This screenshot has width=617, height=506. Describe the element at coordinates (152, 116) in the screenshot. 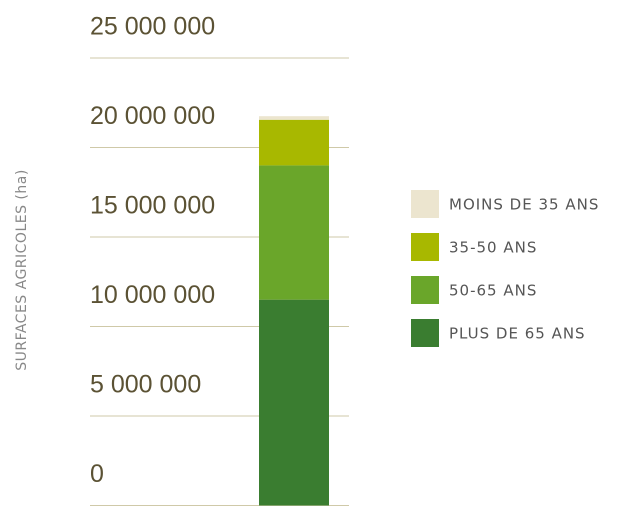

I see `y-tick-label: 20 000 000` at that location.